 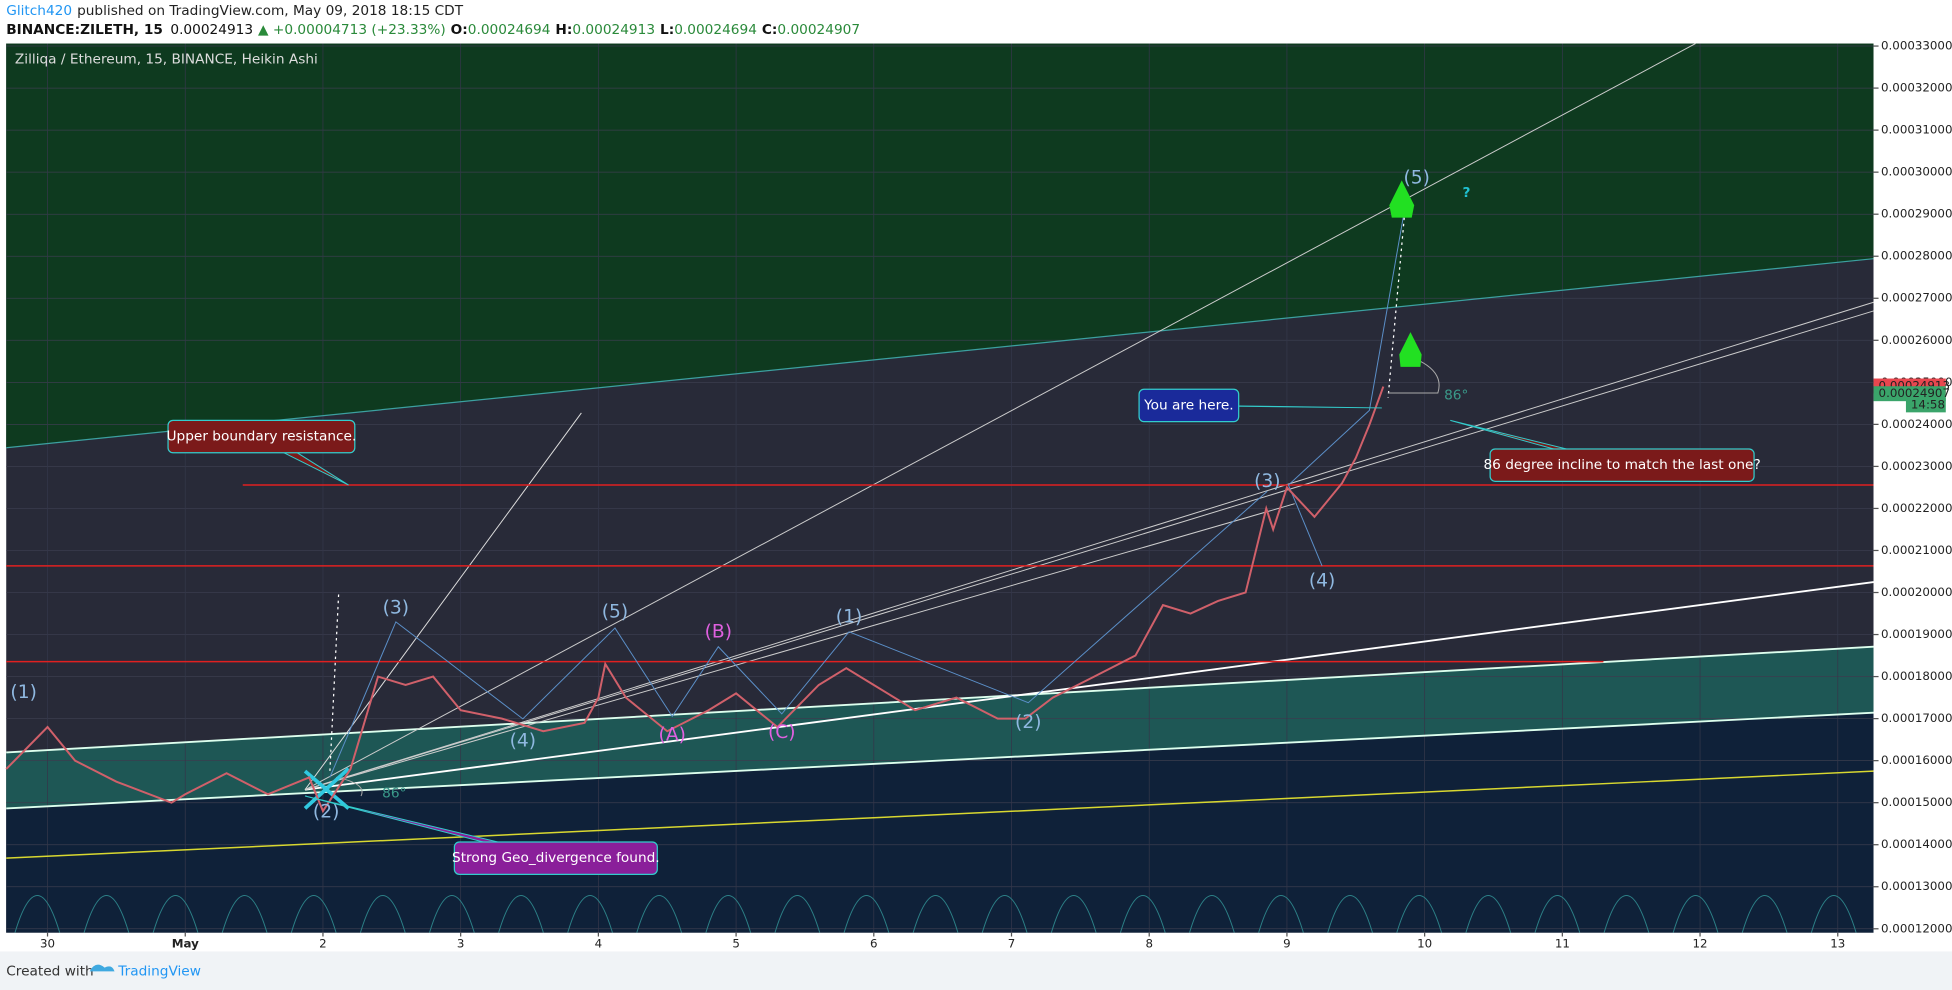 I want to click on callout: You are here., so click(x=1260, y=405).